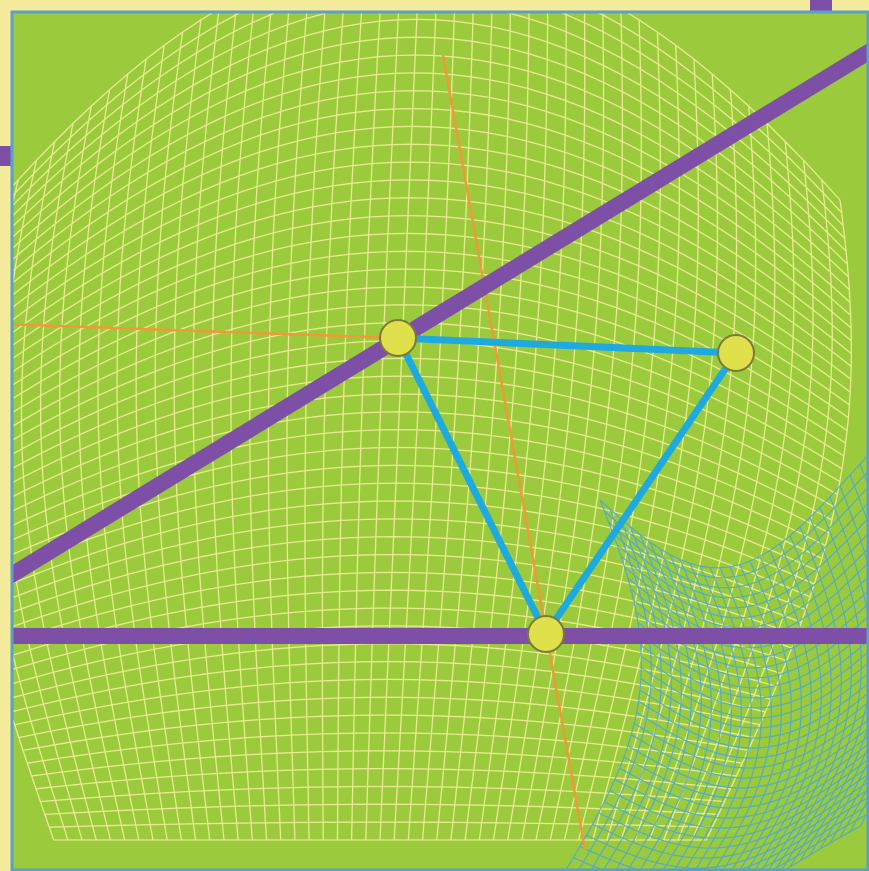 The image size is (869, 871). Describe the element at coordinates (398, 338) in the screenshot. I see `node-left` at that location.